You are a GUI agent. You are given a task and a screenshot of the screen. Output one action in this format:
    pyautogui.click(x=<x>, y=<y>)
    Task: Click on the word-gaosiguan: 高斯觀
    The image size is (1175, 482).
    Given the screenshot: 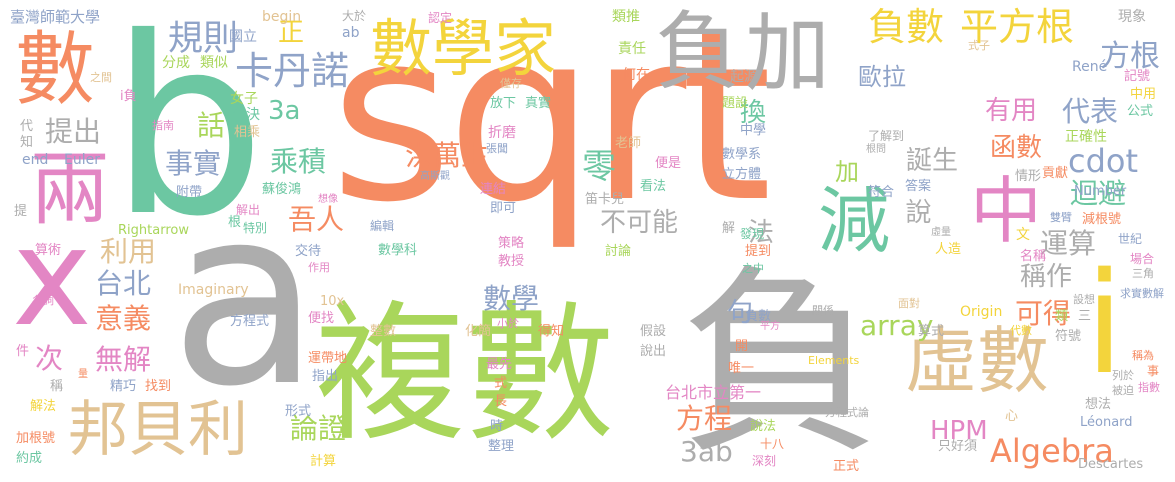 What is the action you would take?
    pyautogui.click(x=435, y=176)
    